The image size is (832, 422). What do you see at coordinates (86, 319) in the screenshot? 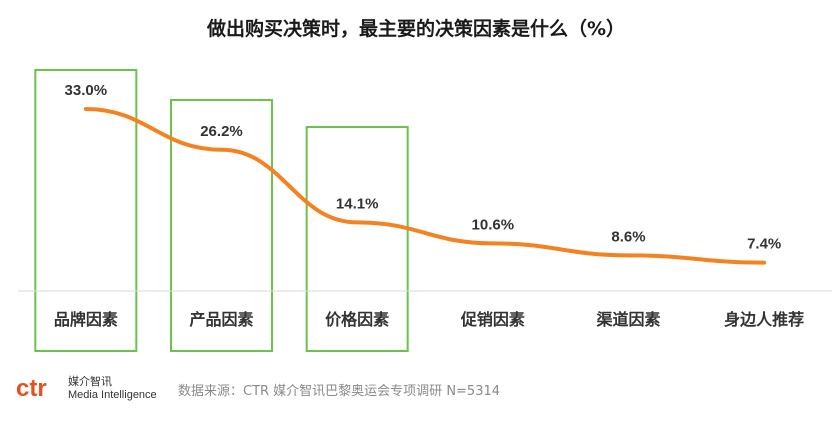
I see `category-label: 品牌因素` at bounding box center [86, 319].